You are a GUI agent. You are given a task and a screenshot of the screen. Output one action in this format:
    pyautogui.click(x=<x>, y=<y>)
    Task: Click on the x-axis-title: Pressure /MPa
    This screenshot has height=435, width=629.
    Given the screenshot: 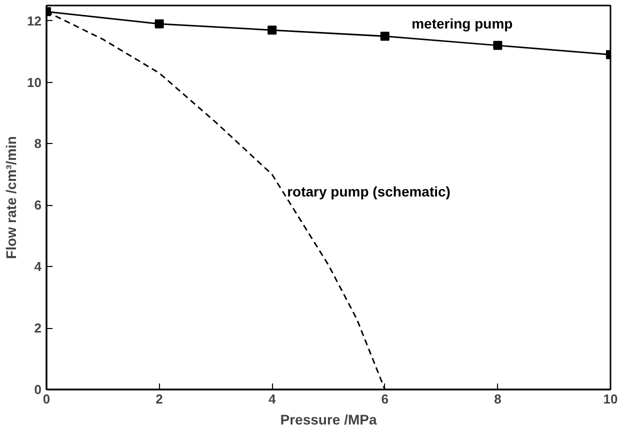 What is the action you would take?
    pyautogui.click(x=328, y=420)
    